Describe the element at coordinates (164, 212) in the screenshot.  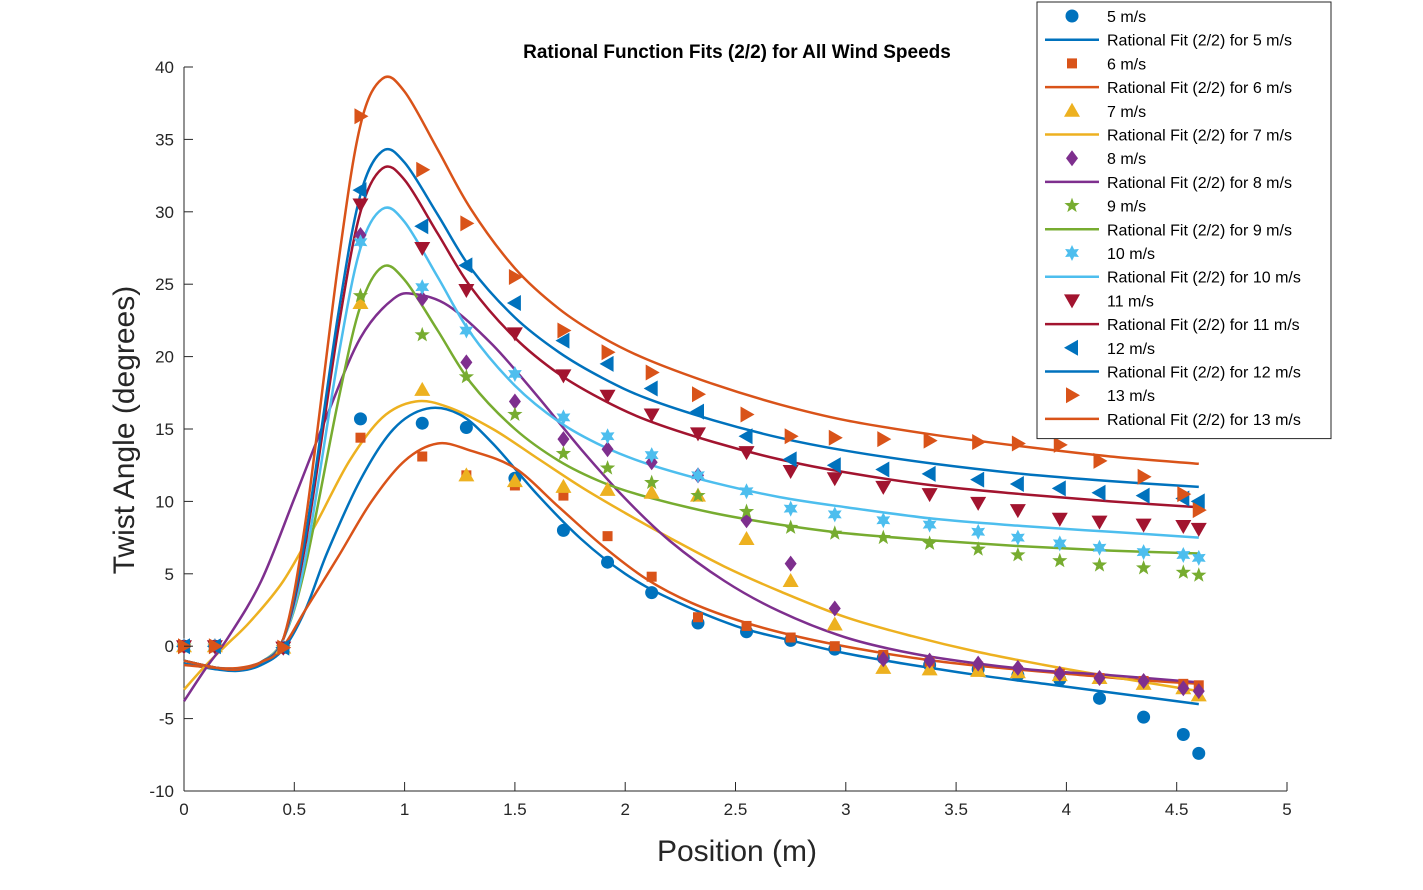
I see `y-tick-label: 30` at that location.